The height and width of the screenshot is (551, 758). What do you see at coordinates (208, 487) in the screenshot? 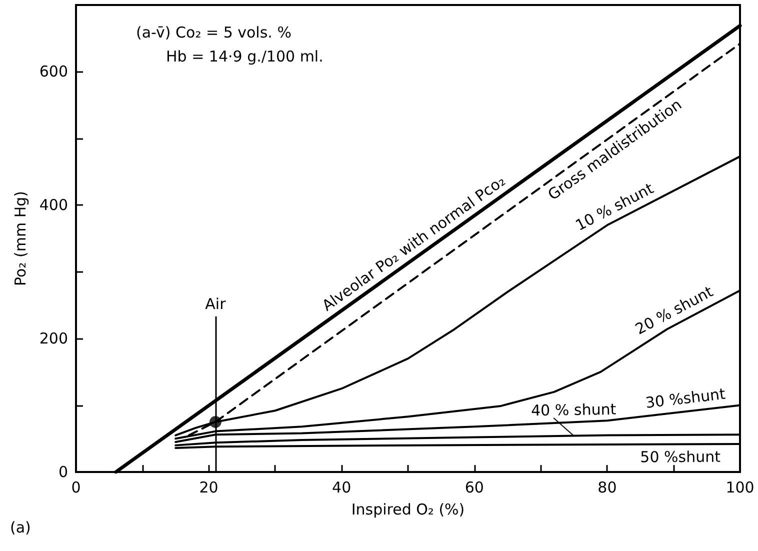
I see `x-tick-label: 20` at bounding box center [208, 487].